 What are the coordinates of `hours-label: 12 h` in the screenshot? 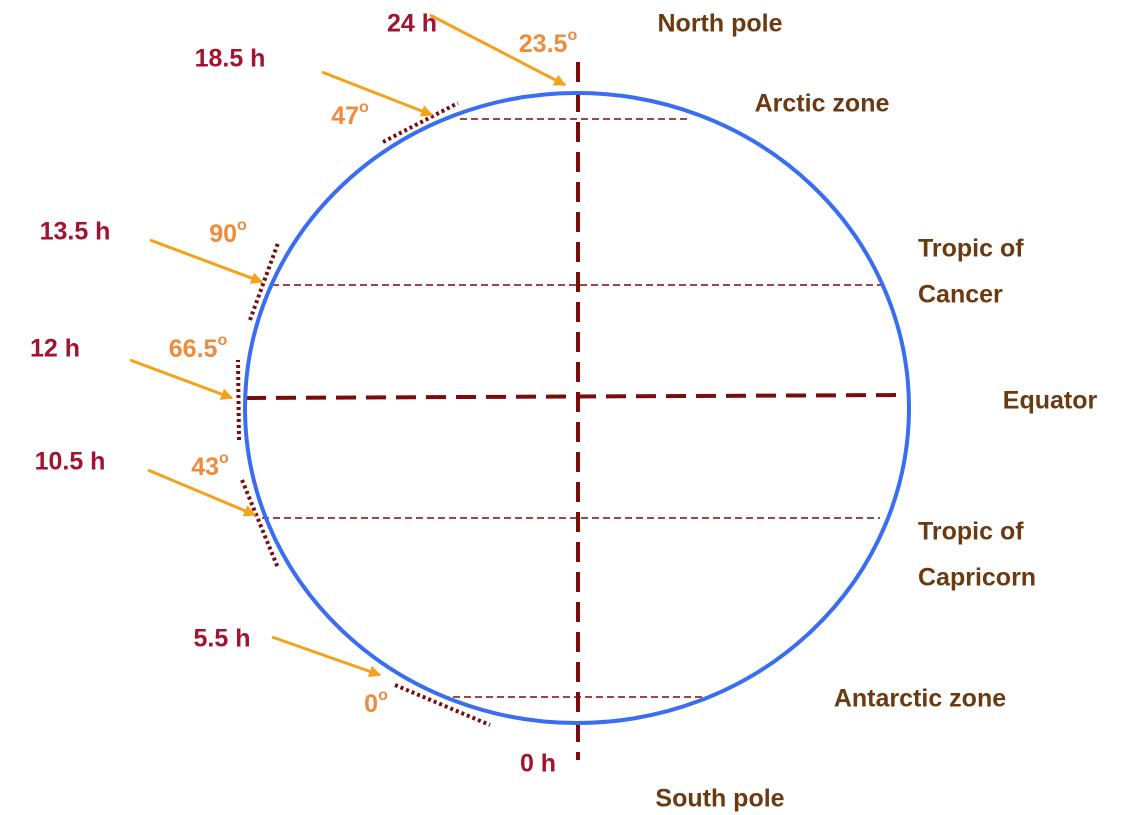 It's located at (55, 349).